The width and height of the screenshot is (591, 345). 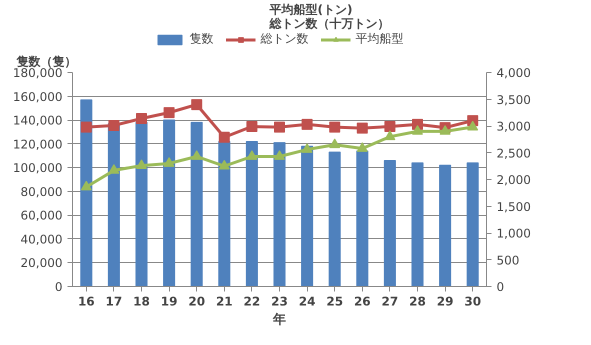 I want to click on x-tick-label: 28, so click(x=417, y=301).